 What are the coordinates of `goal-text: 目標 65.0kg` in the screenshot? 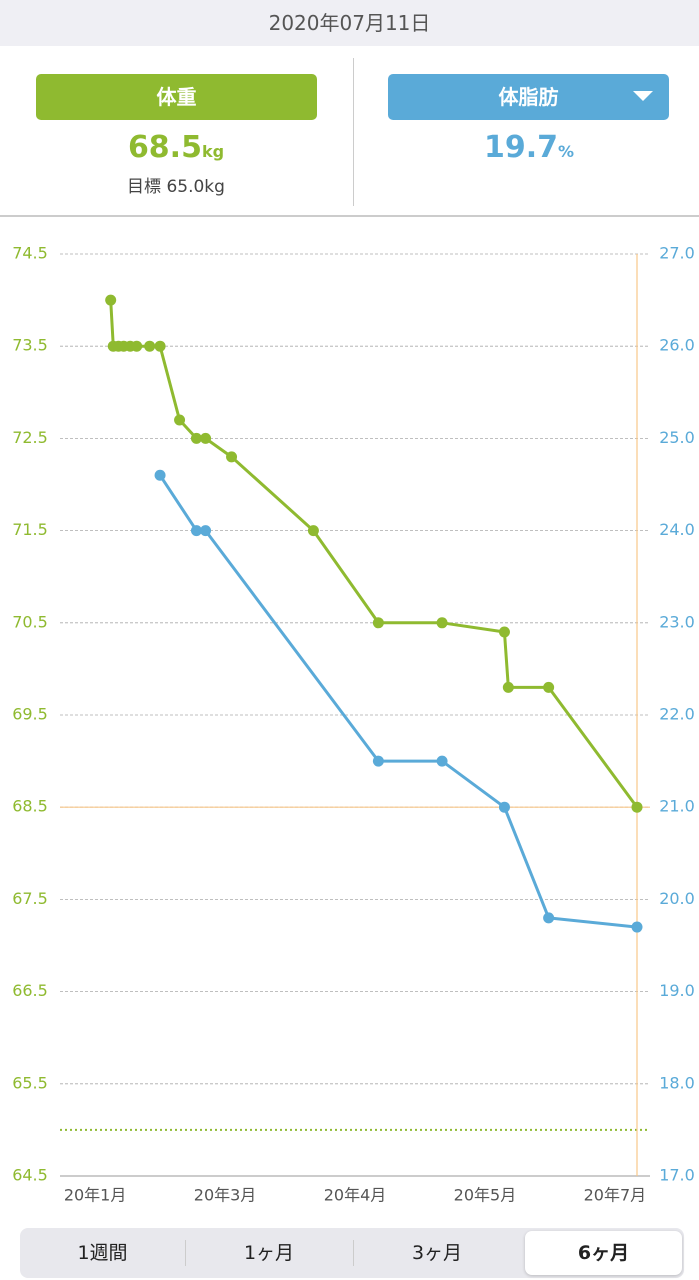 It's located at (176, 187).